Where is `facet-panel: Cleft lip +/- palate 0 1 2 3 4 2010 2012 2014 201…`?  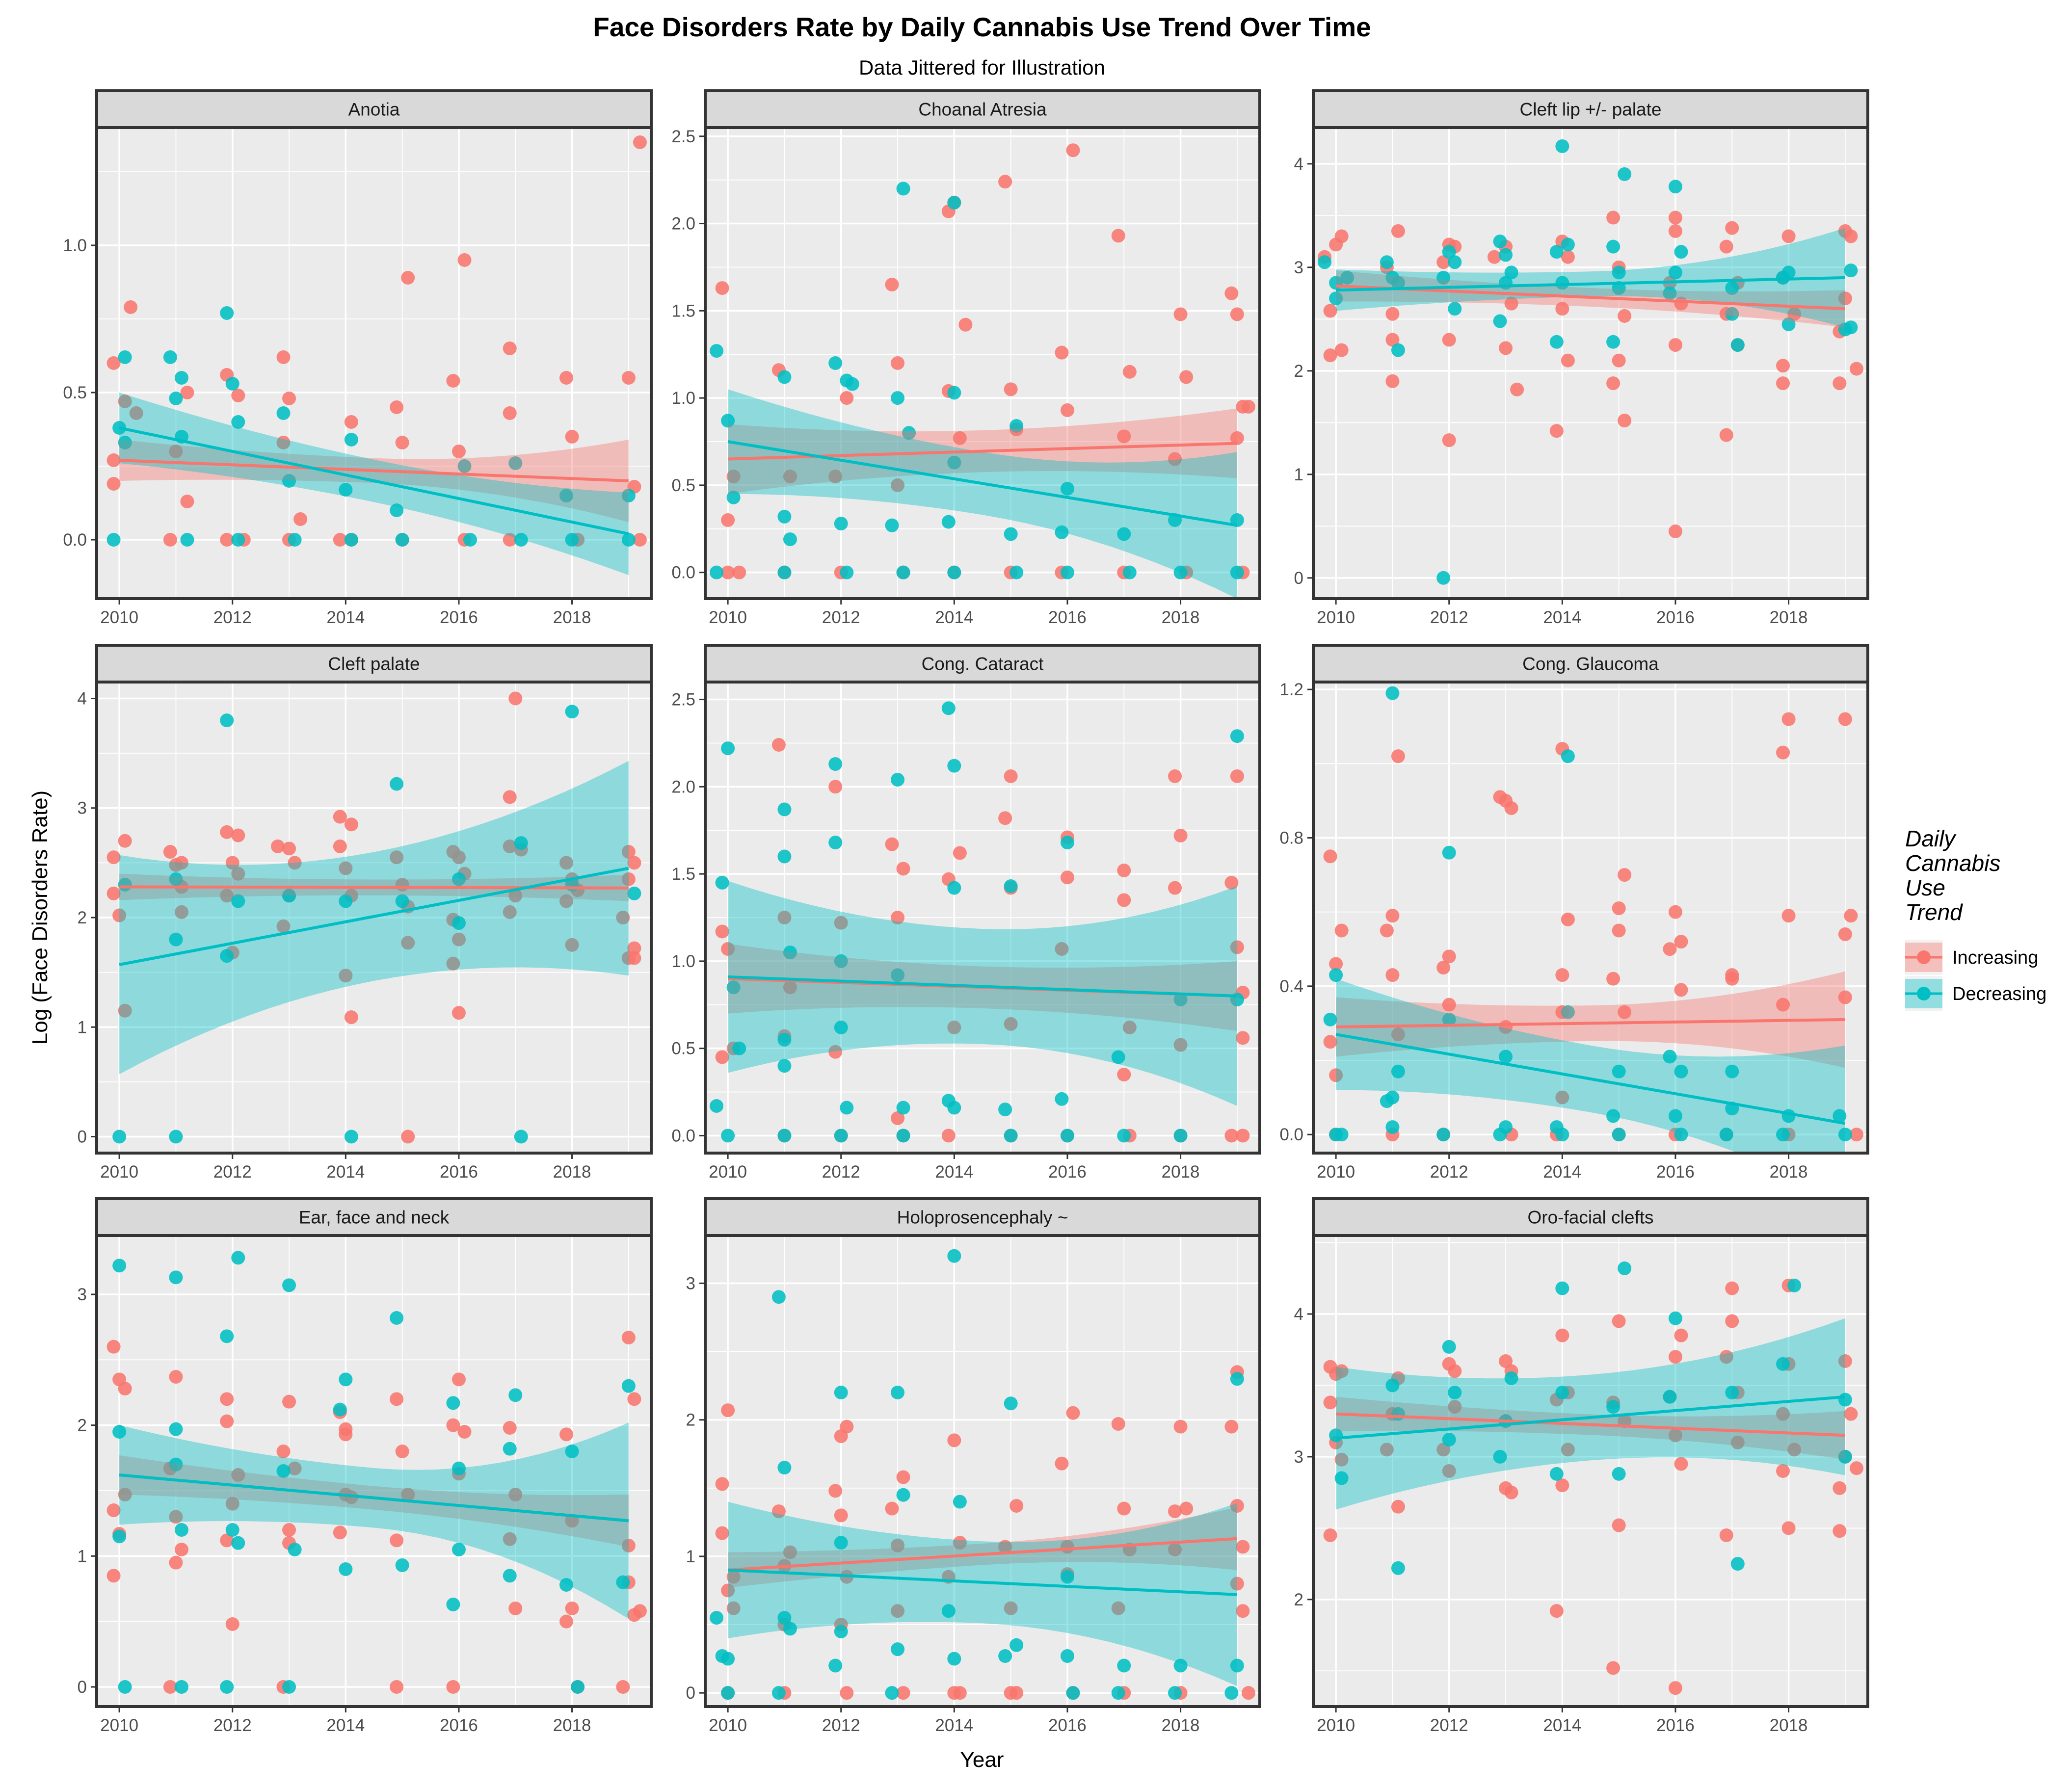
facet-panel: Cleft lip +/- palate 0 1 2 3 4 2010 2012 2014 201… is located at coordinates (1582, 358).